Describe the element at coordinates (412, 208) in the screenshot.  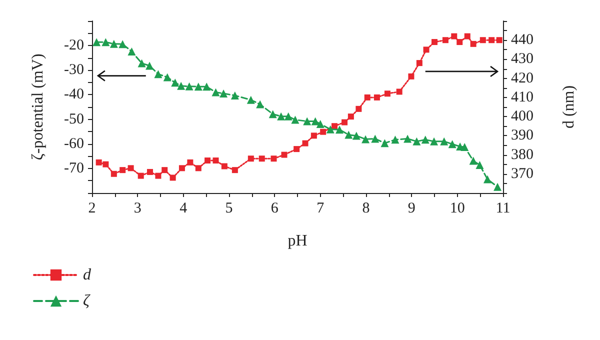
I see `x-tick-label: 9` at that location.